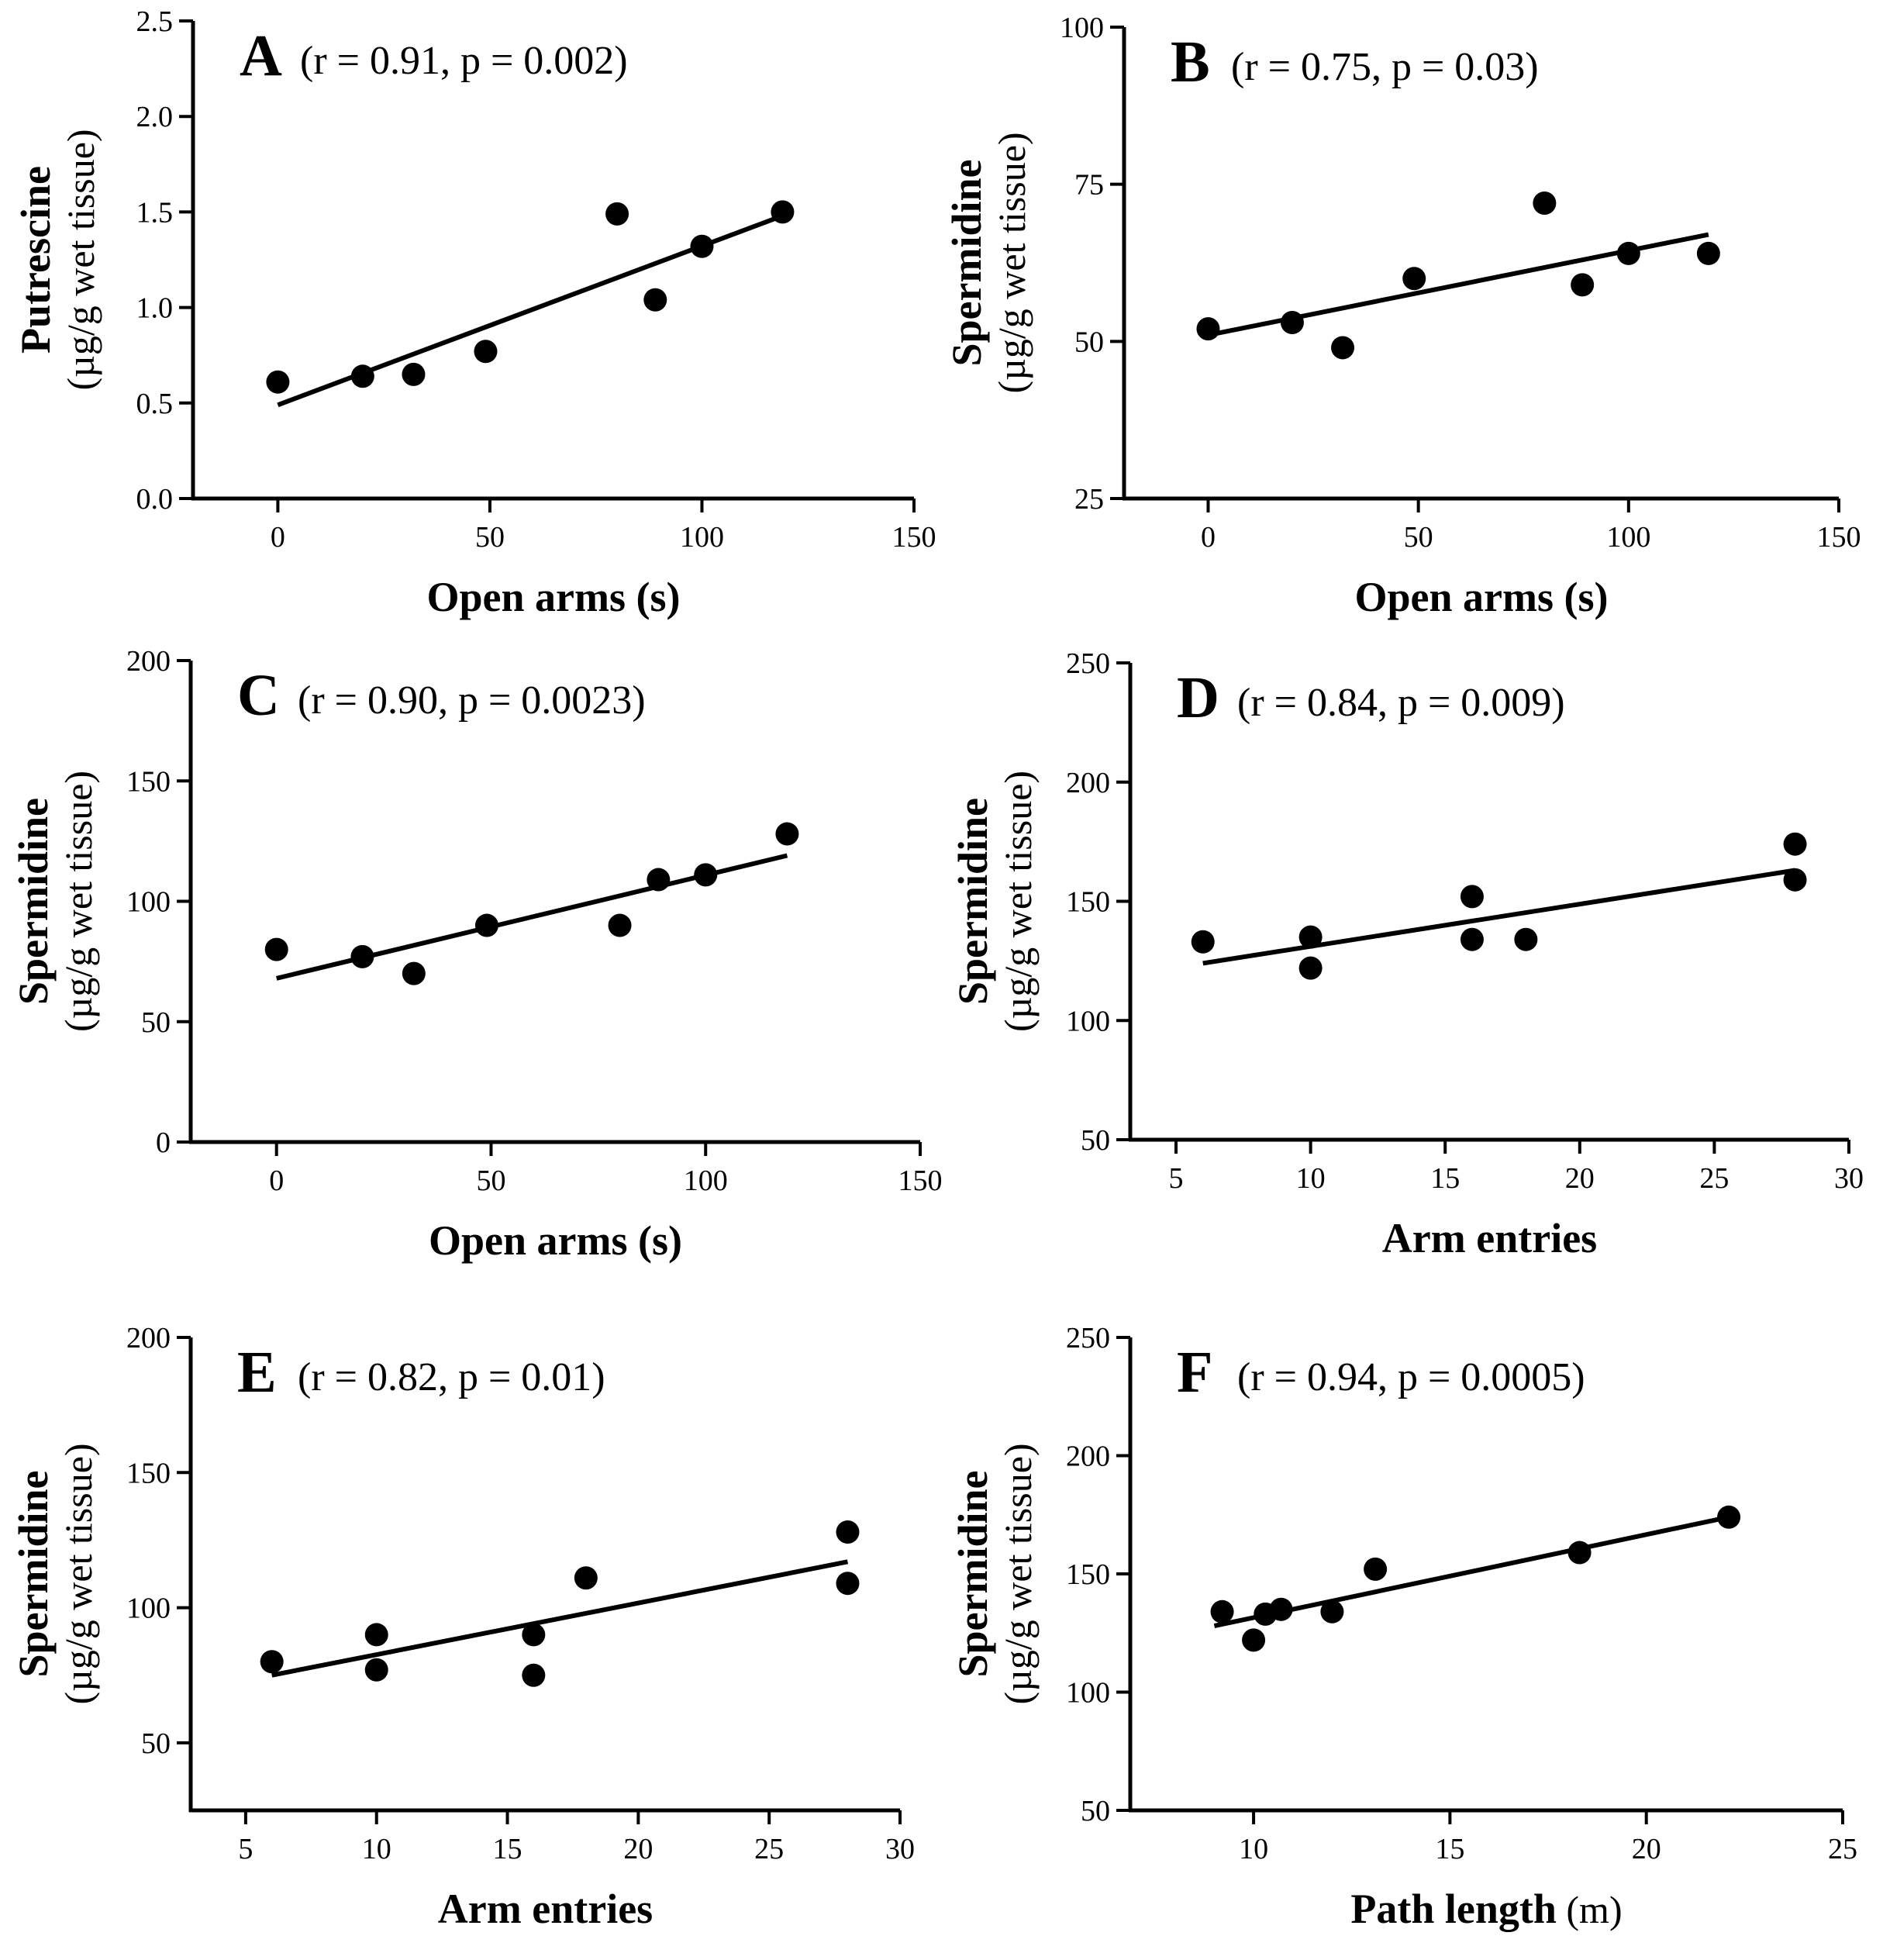 This screenshot has height=1960, width=1883. What do you see at coordinates (1401, 703) in the screenshot?
I see `correlation-stats: (r = 0.84, p = 0.009)` at bounding box center [1401, 703].